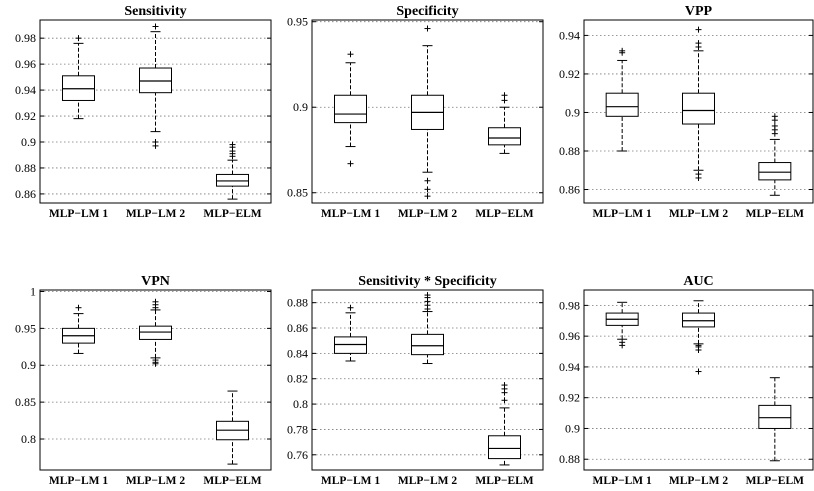 The width and height of the screenshot is (814, 491). Describe the element at coordinates (297, 379) in the screenshot. I see `y-tick-label: 0.82` at that location.